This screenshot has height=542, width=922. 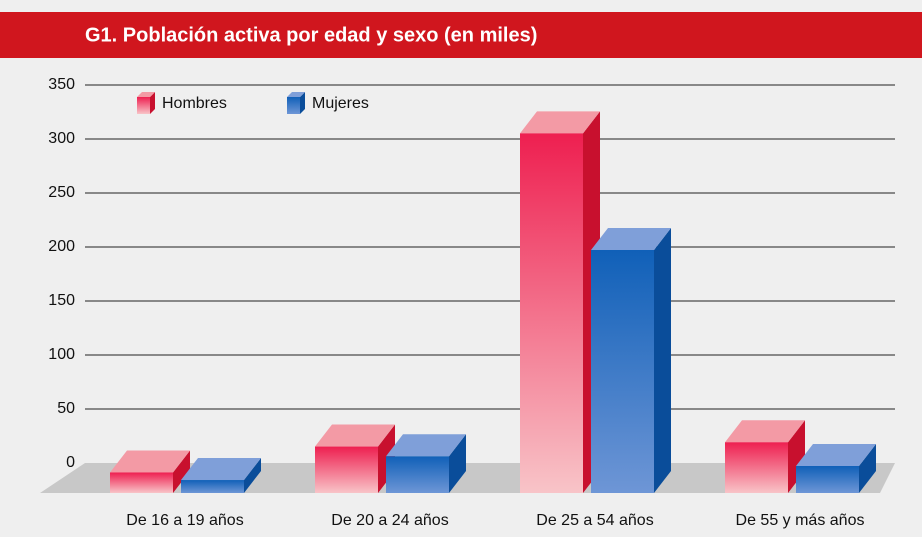 I want to click on y-tick-label: 350, so click(x=61, y=84).